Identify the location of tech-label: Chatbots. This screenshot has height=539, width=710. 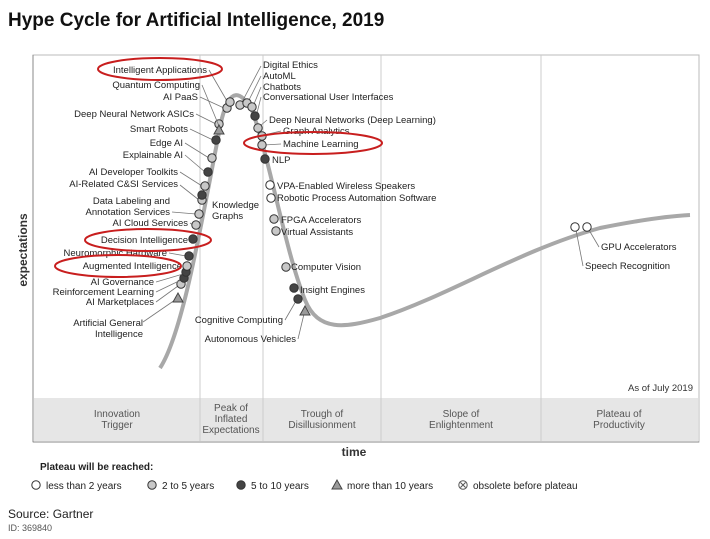
(282, 87).